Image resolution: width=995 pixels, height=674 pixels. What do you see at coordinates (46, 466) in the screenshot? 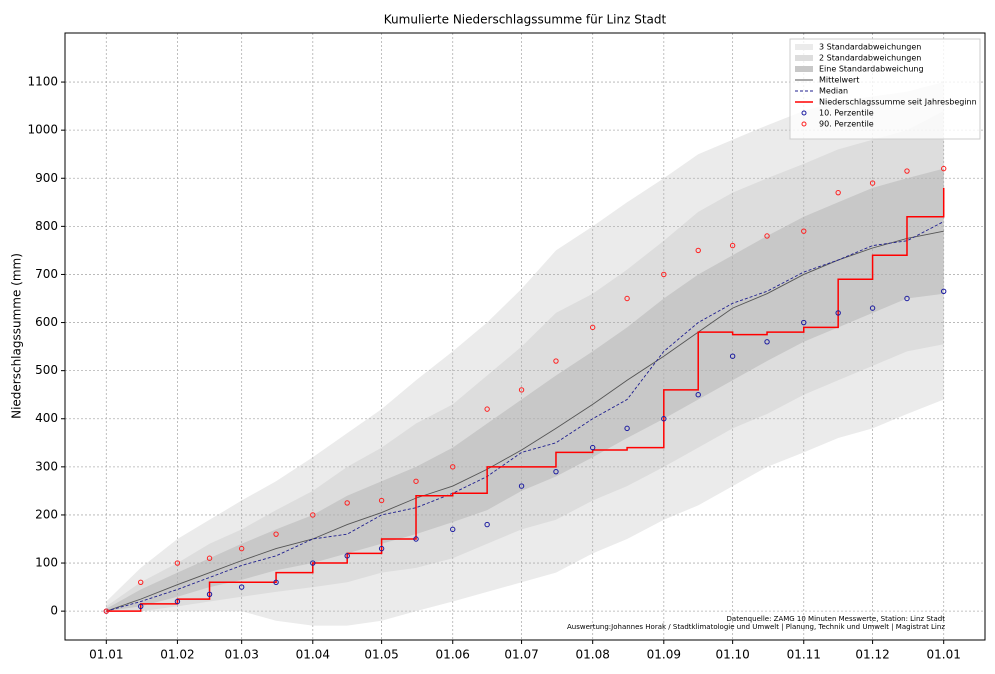
I see `y-tick-label: 300` at bounding box center [46, 466].